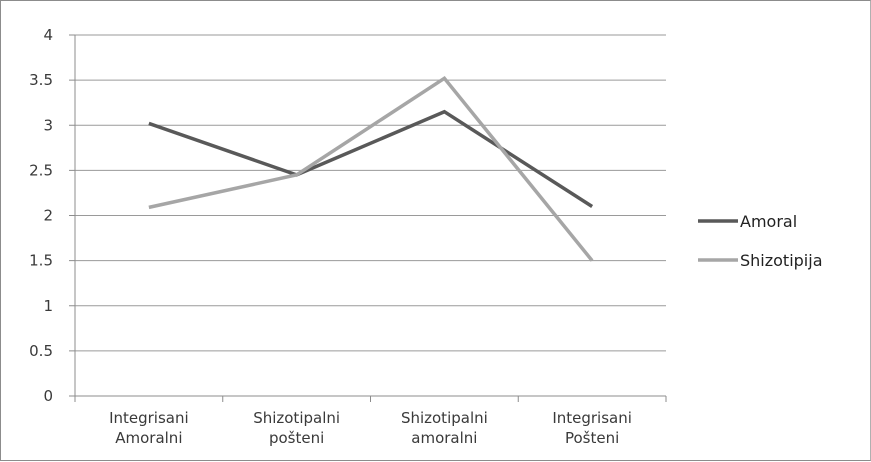 Image resolution: width=871 pixels, height=462 pixels. What do you see at coordinates (48, 35) in the screenshot?
I see `y-tick-label: 4` at bounding box center [48, 35].